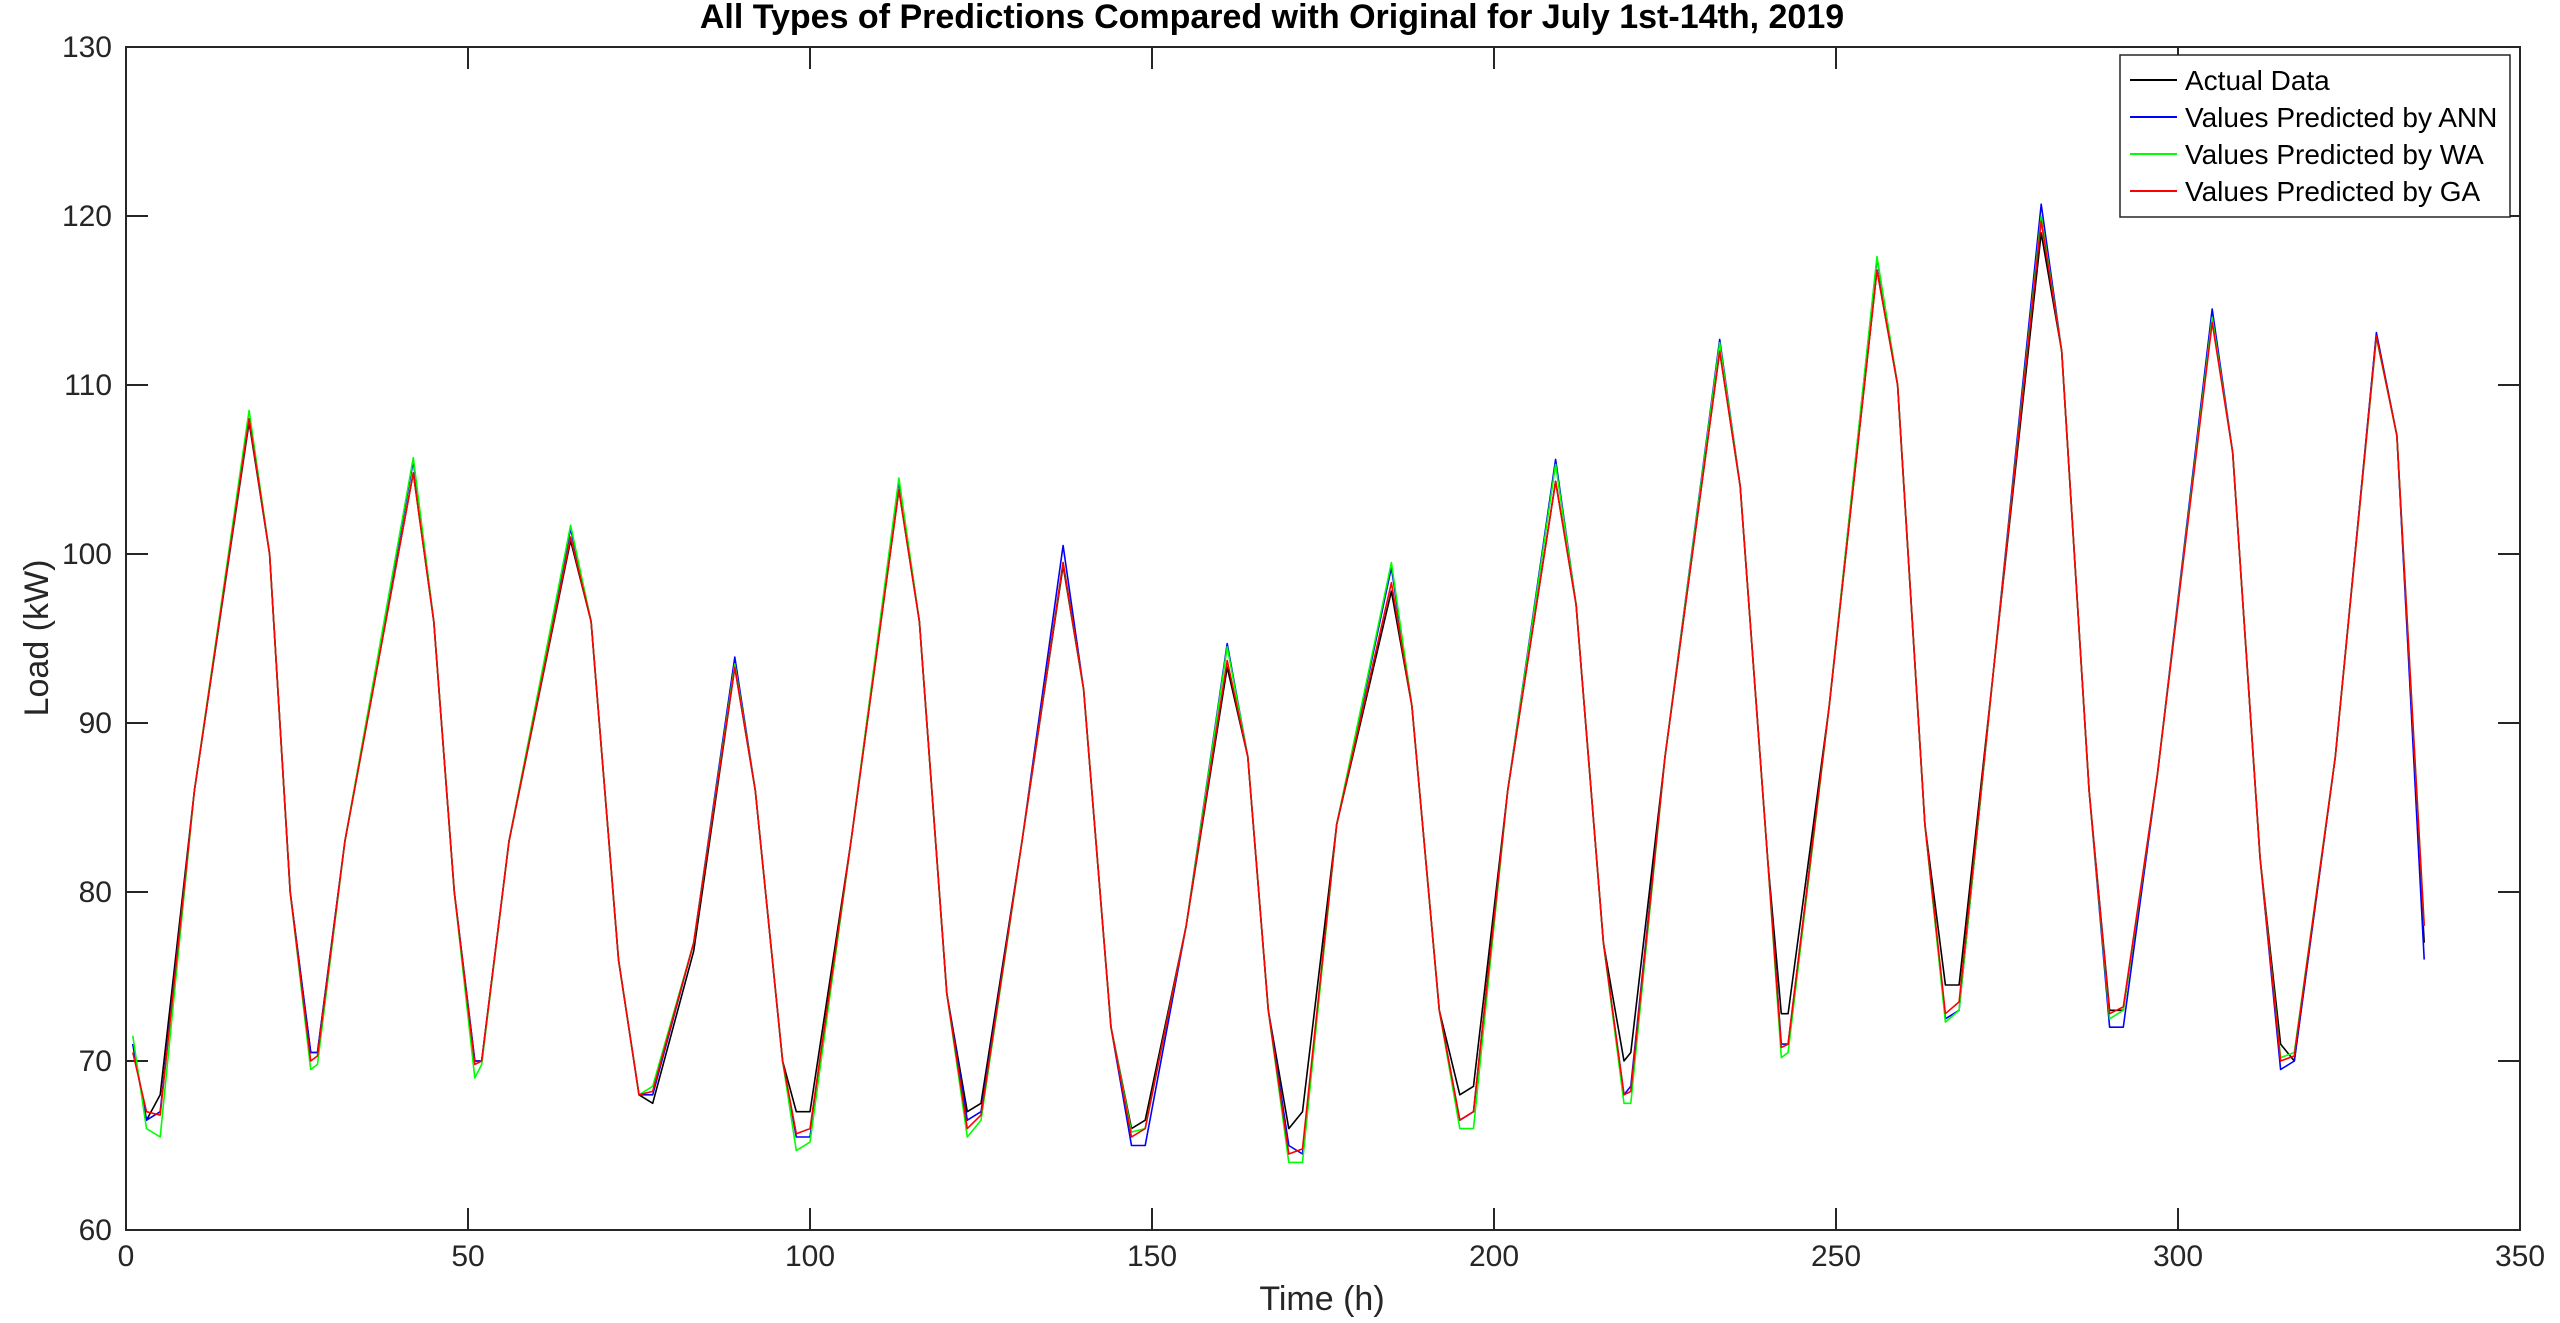 The width and height of the screenshot is (2560, 1323). Describe the element at coordinates (1494, 1256) in the screenshot. I see `x-tick-label: 200` at that location.